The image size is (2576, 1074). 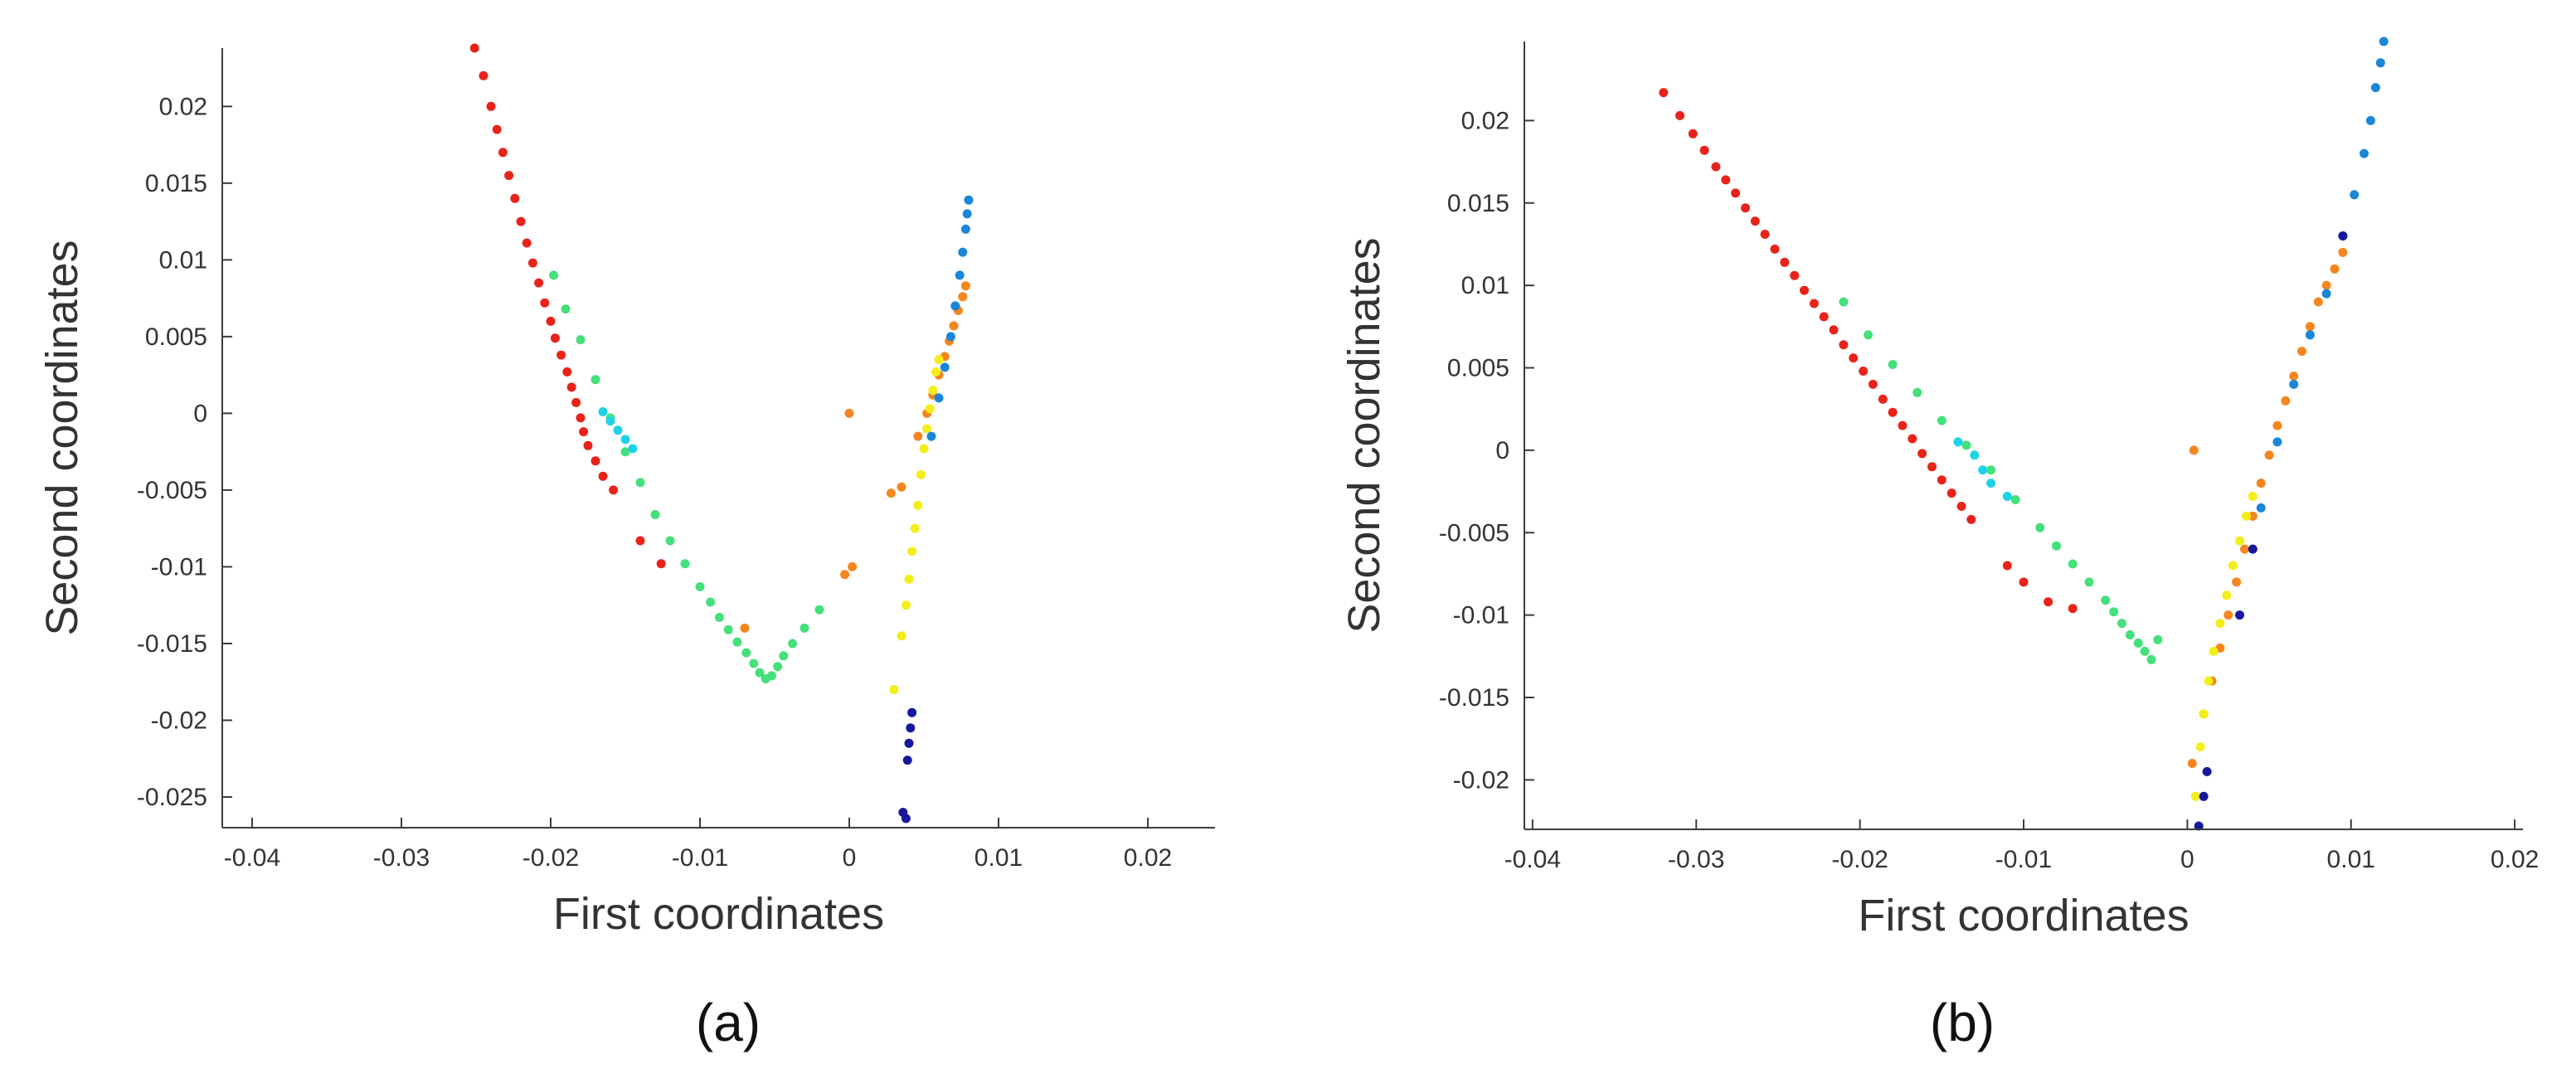 I want to click on panel-a-y-tick-label: 0.015, so click(x=176, y=183).